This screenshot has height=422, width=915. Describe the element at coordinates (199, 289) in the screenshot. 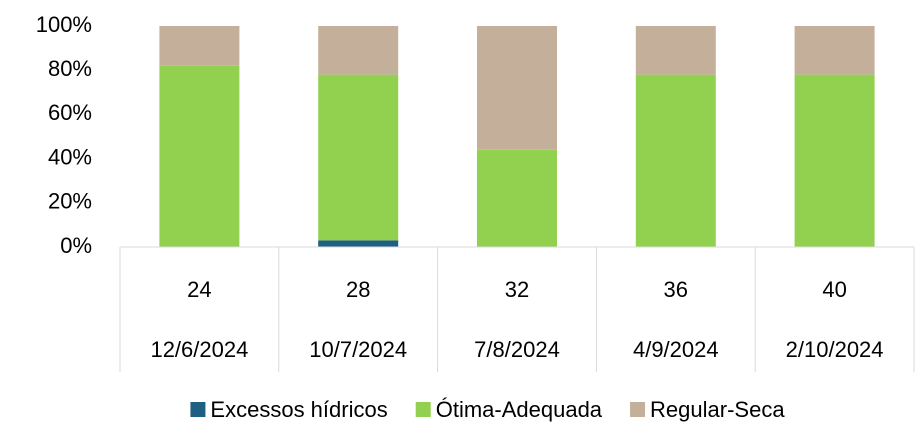

I see `x-tick-label: 24` at that location.